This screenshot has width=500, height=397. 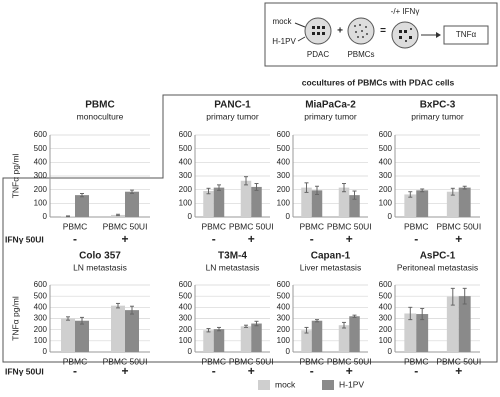 I want to click on pdac-circle, so click(x=318, y=31).